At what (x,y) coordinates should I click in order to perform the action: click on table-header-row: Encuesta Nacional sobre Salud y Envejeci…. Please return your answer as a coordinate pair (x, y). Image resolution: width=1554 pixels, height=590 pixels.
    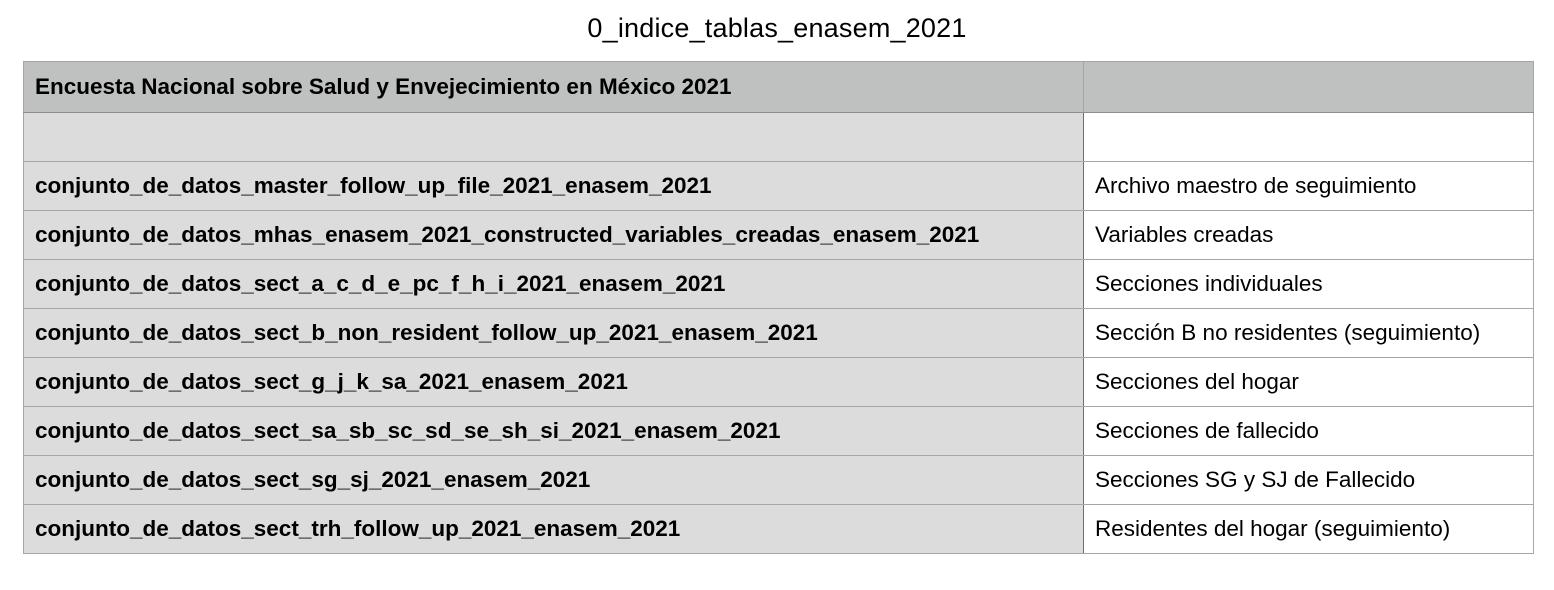
    Looking at the image, I should click on (778, 87).